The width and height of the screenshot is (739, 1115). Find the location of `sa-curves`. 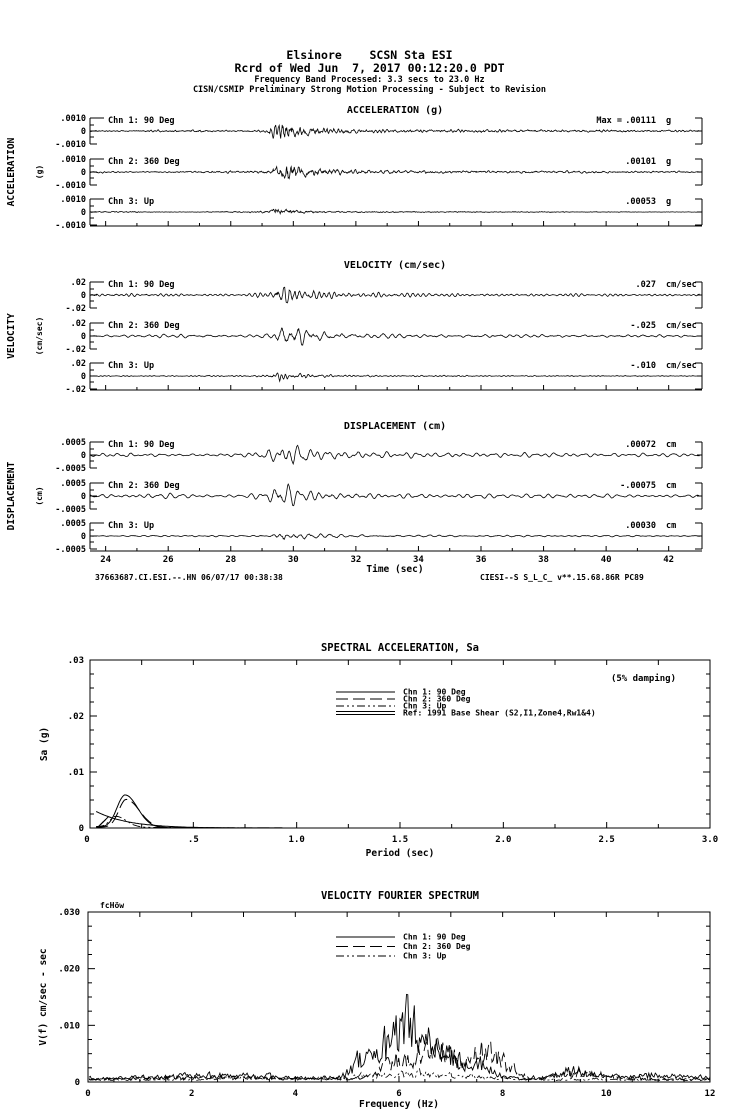

sa-curves is located at coordinates (402, 811).